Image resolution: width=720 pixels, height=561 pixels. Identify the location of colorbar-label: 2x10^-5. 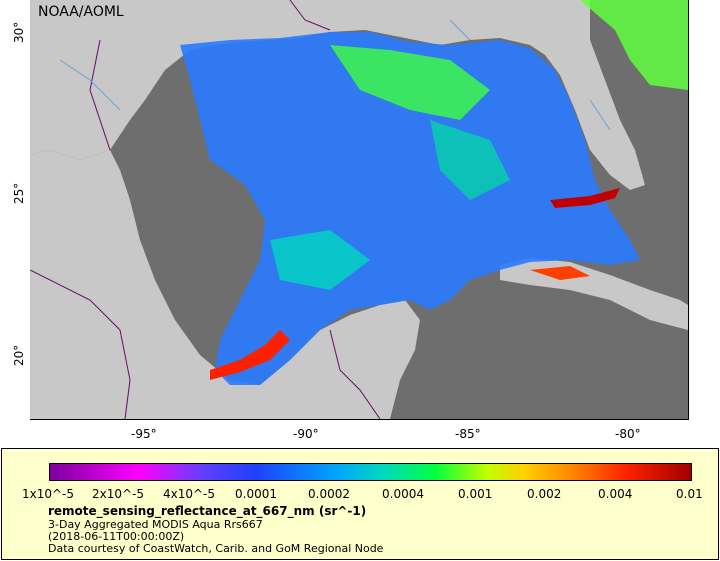
(118, 494).